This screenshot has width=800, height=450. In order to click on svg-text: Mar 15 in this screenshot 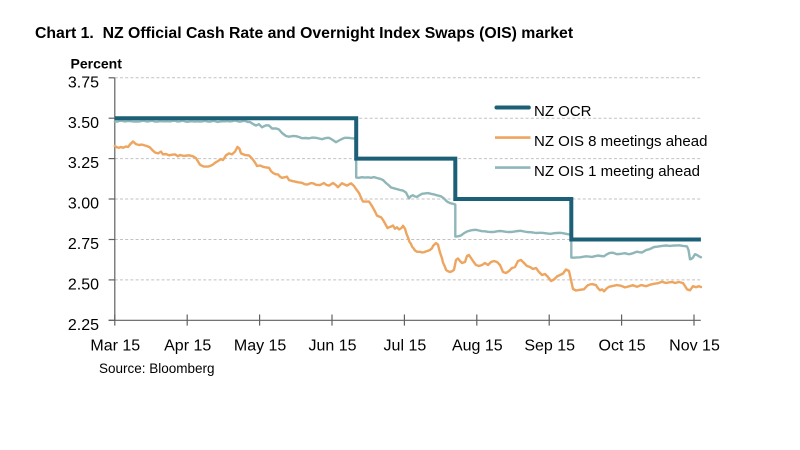, I will do `click(115, 345)`.